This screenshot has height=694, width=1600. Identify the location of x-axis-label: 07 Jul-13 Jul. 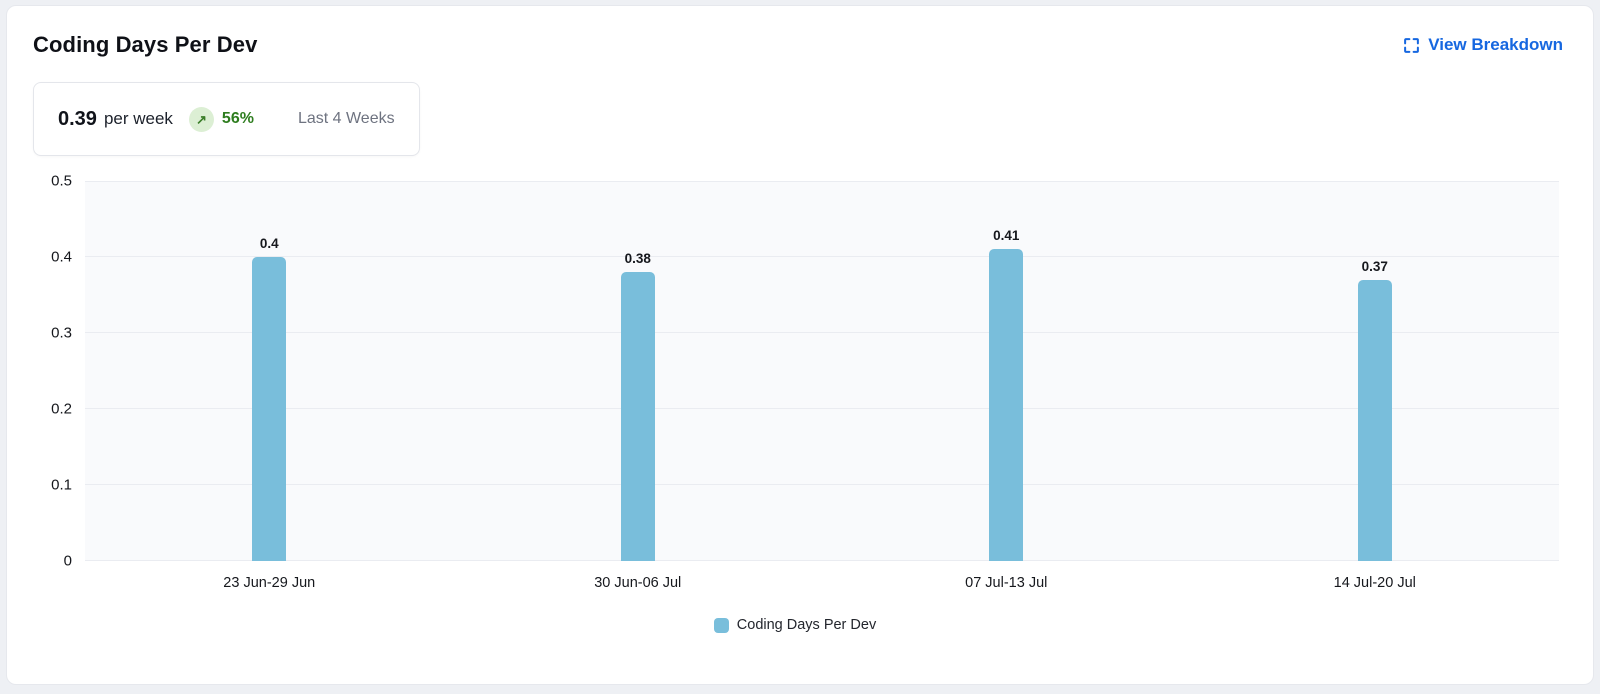
(1006, 583).